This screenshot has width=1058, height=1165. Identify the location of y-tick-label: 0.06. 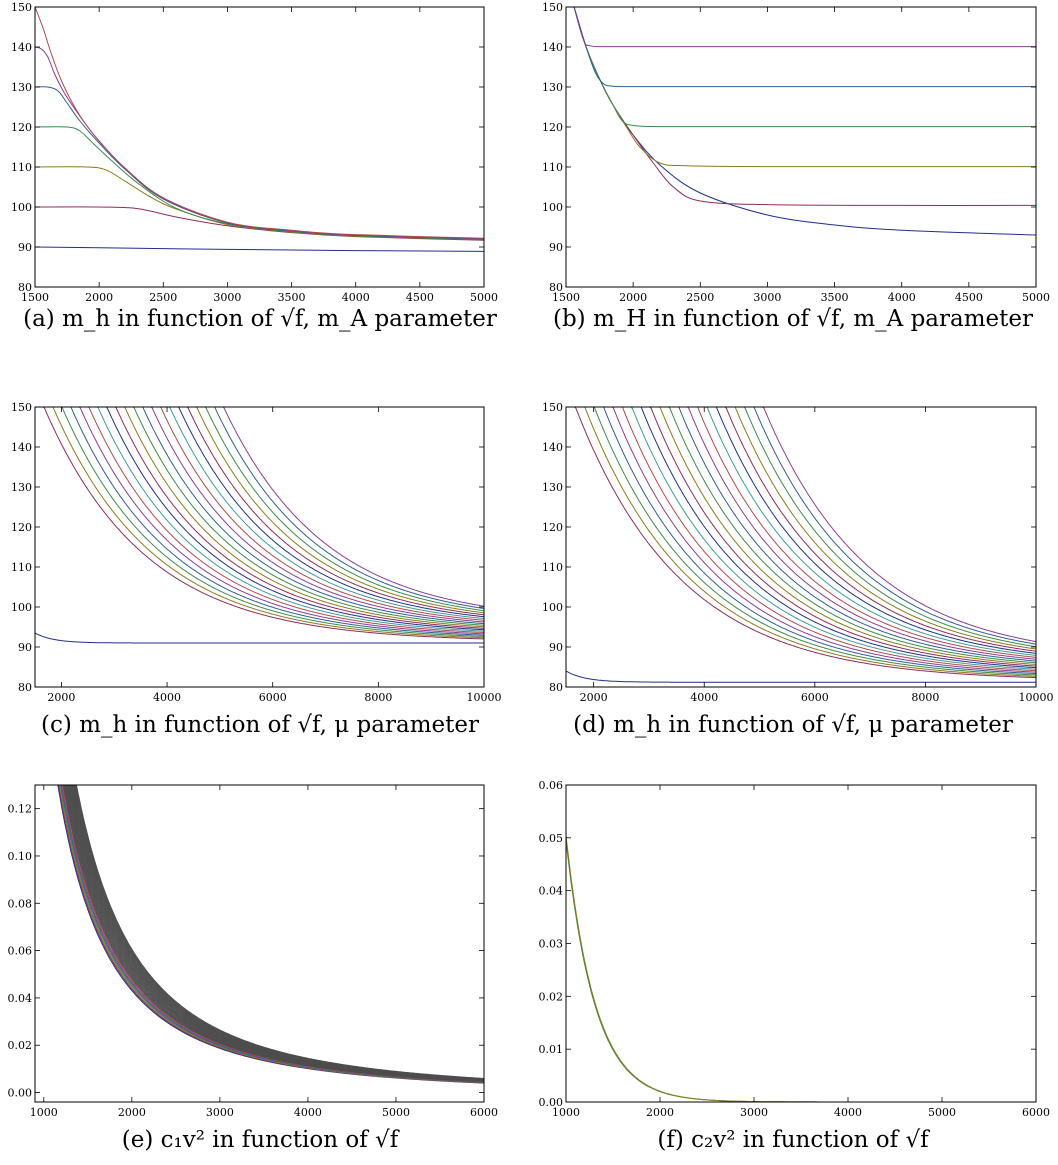
(20, 951).